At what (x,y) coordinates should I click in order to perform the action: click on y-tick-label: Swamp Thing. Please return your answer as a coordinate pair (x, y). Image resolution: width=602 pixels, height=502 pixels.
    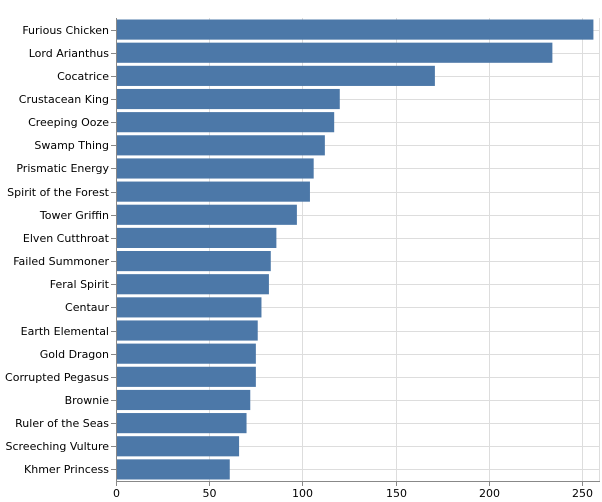
    Looking at the image, I should click on (71, 145).